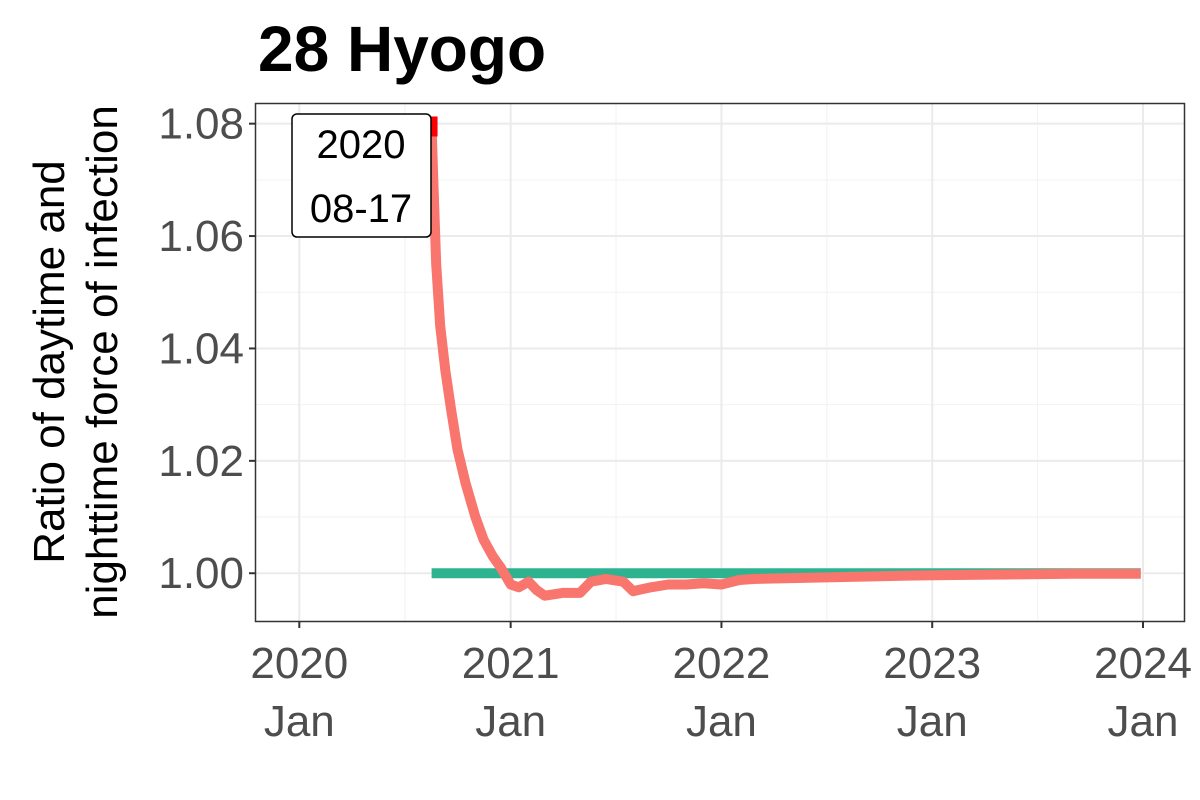 This screenshot has width=1200, height=800. Describe the element at coordinates (201, 461) in the screenshot. I see `y-tick-label: 1.02` at that location.